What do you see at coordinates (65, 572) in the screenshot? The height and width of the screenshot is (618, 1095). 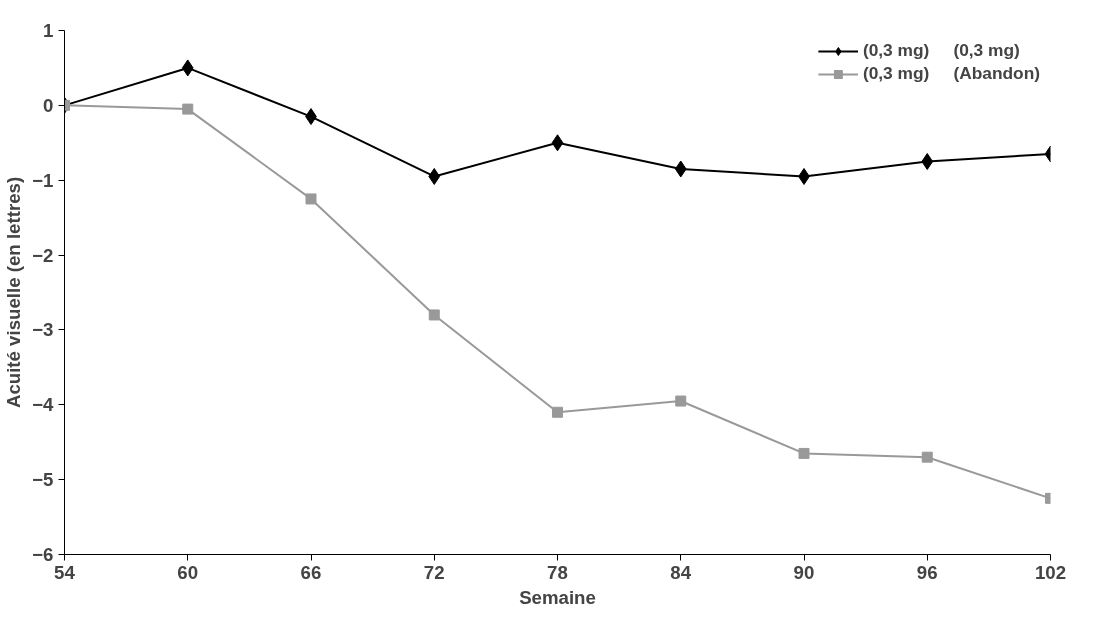 I see `x-tick-label: 54` at bounding box center [65, 572].